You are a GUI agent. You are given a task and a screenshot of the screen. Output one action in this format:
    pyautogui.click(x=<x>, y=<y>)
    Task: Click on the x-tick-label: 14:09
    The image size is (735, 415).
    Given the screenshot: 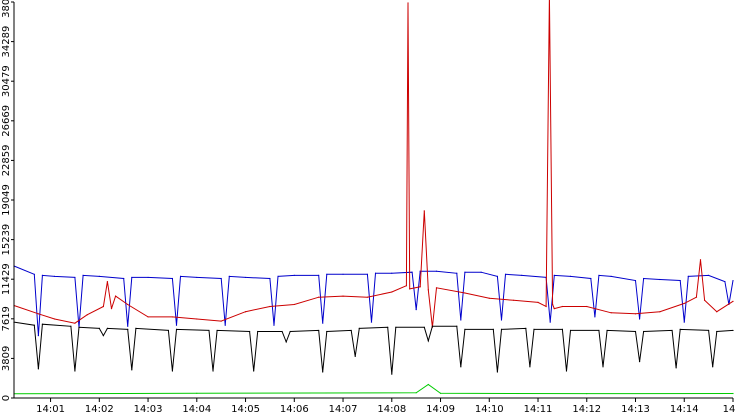 What is the action you would take?
    pyautogui.click(x=440, y=409)
    